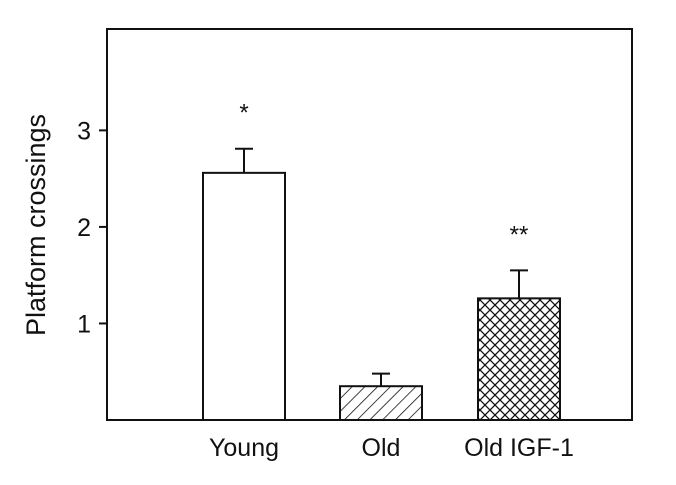 Image resolution: width=676 pixels, height=485 pixels. Describe the element at coordinates (84, 131) in the screenshot. I see `y-tick-label-3: 3` at that location.